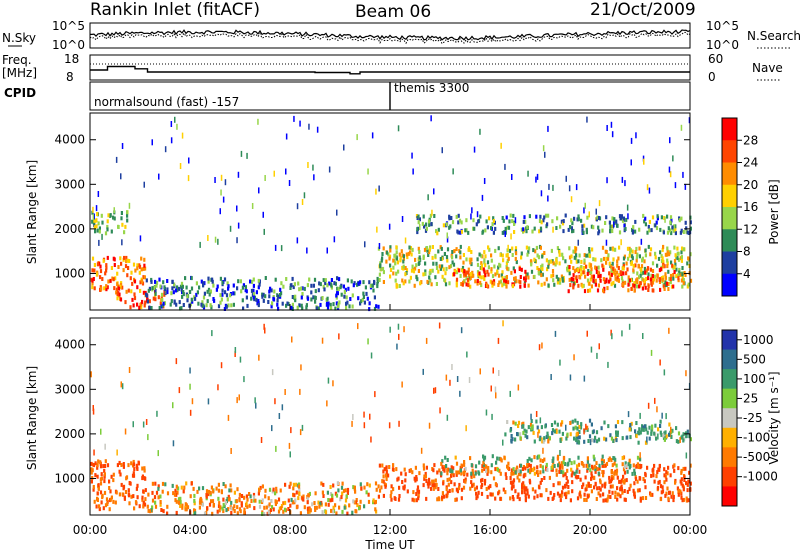 This screenshot has height=554, width=800. What do you see at coordinates (190, 530) in the screenshot?
I see `time-tick-label: 04:00` at bounding box center [190, 530].